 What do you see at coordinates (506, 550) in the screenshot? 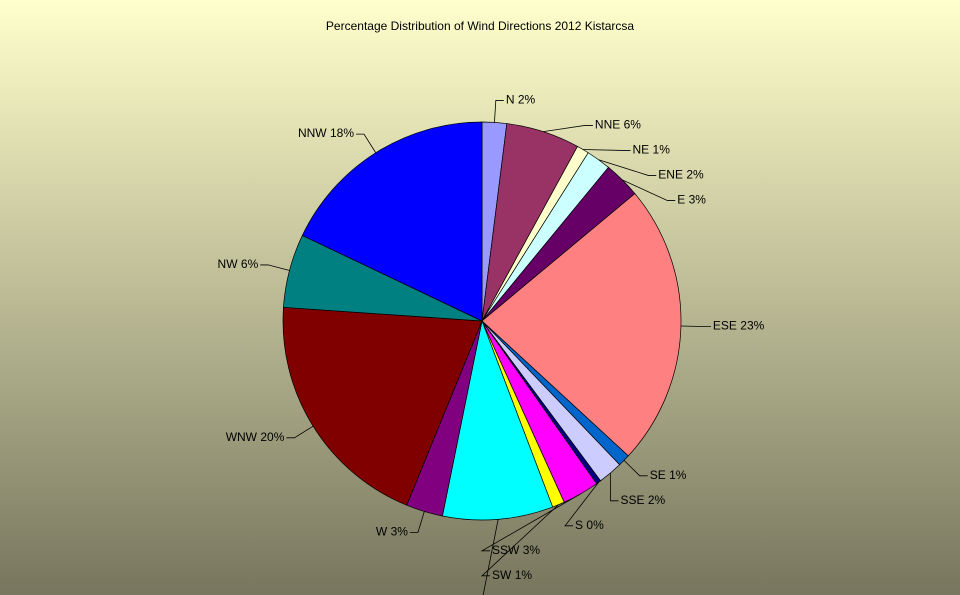
I see `label-category: SSW` at bounding box center [506, 550].